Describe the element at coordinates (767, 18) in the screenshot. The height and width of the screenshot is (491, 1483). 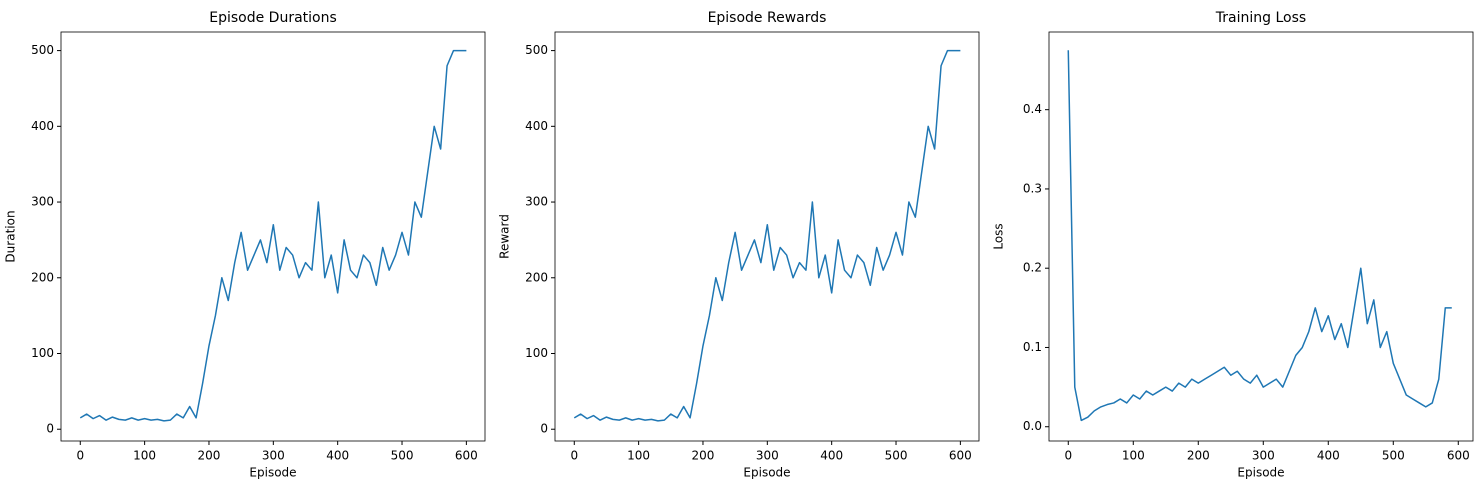
I see `chart-title: Episode Rewards` at that location.